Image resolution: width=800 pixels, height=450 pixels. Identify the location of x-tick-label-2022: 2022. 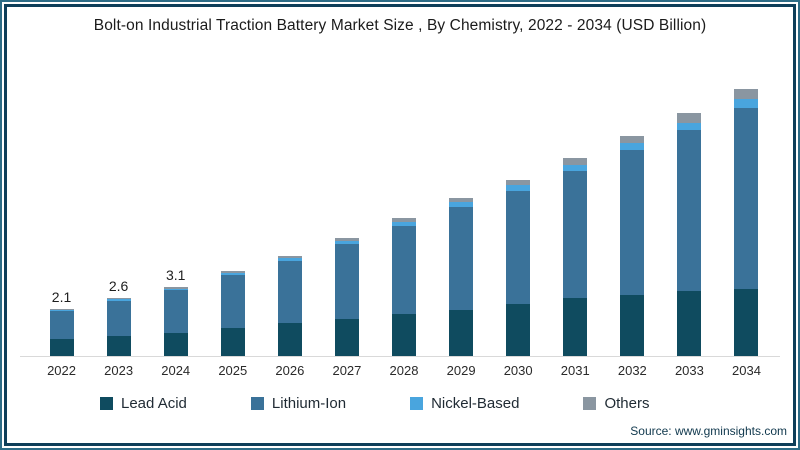
(61, 370).